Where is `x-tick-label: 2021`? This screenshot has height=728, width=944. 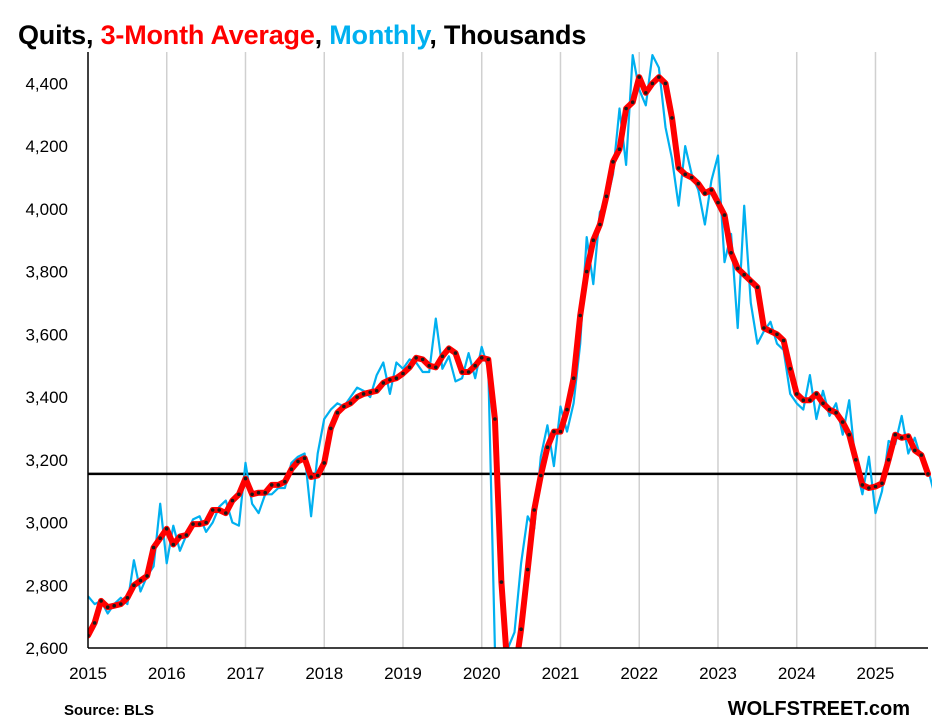
x-tick-label: 2021 is located at coordinates (561, 673).